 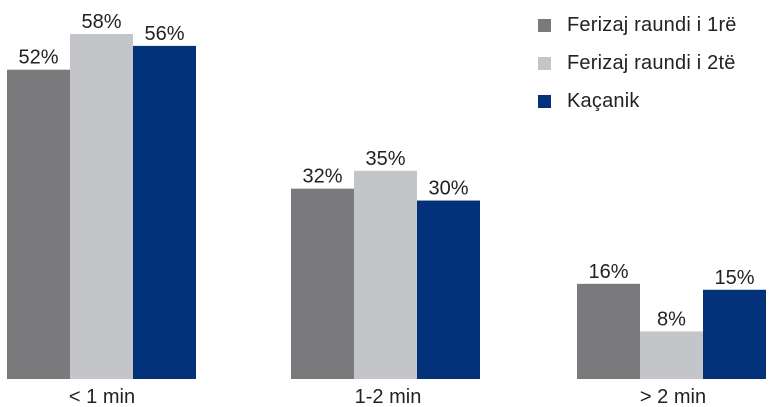 I want to click on category-label-1-2-min: 1-2 min, so click(x=388, y=396).